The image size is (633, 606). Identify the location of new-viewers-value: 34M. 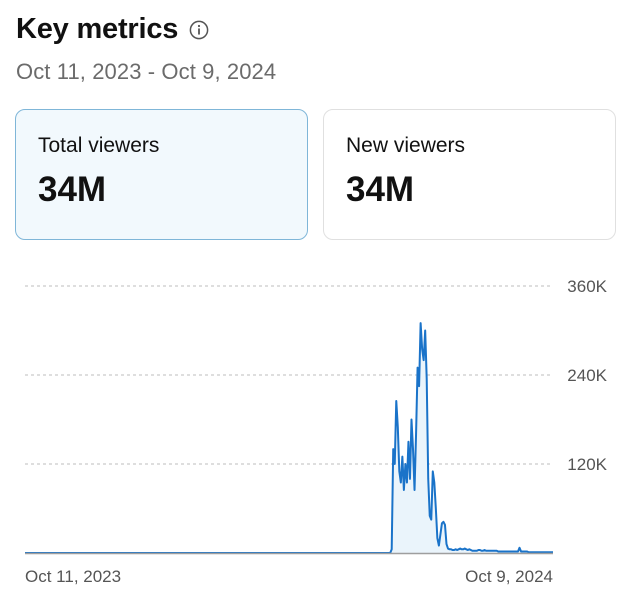
(380, 189).